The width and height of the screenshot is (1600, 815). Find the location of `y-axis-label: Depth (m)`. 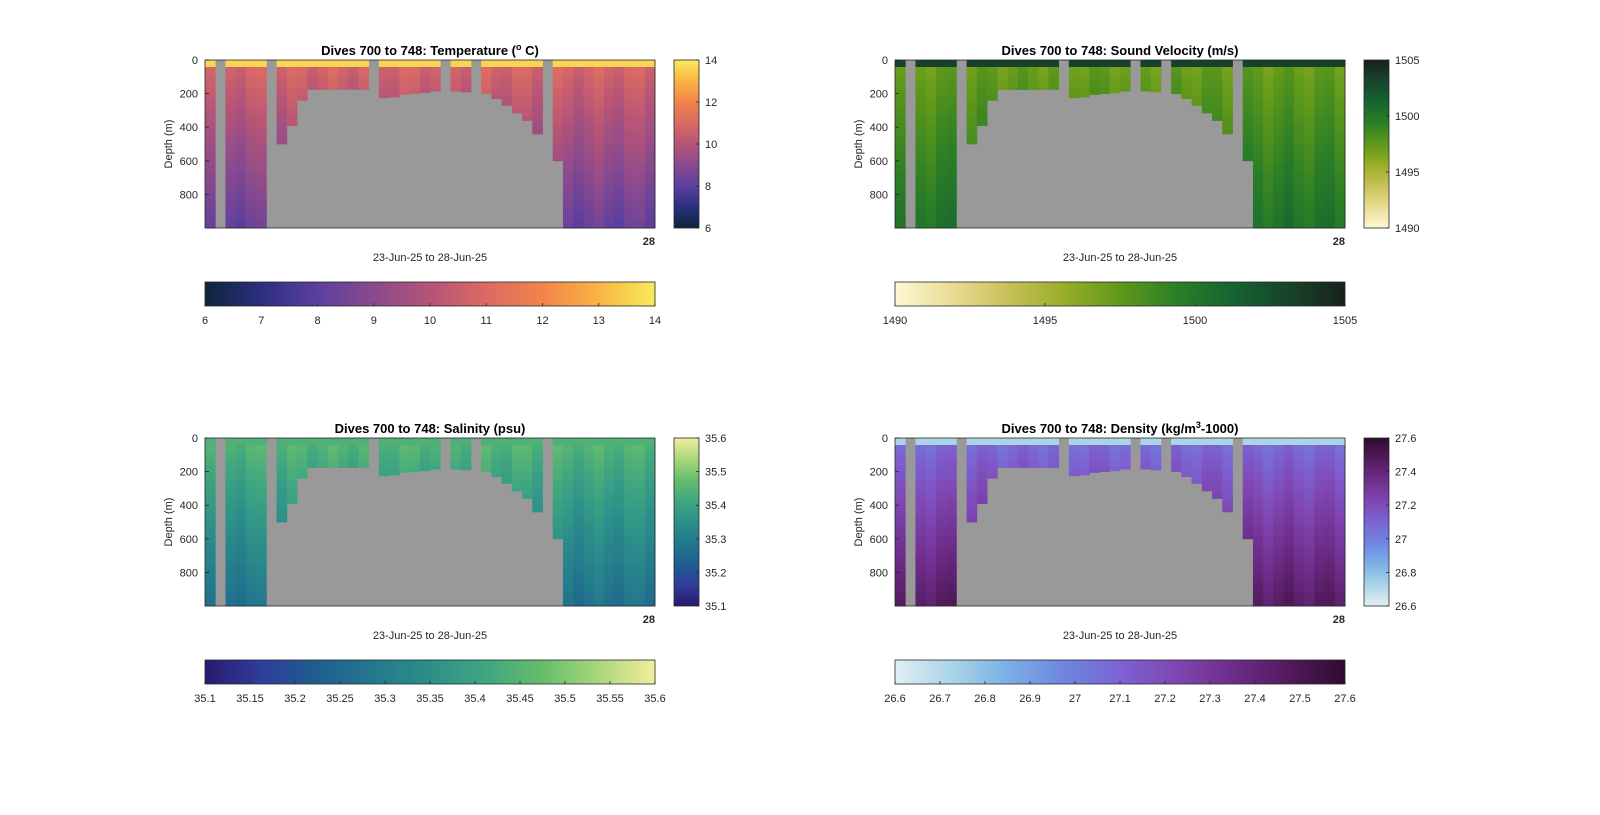

y-axis-label: Depth (m) is located at coordinates (859, 144).